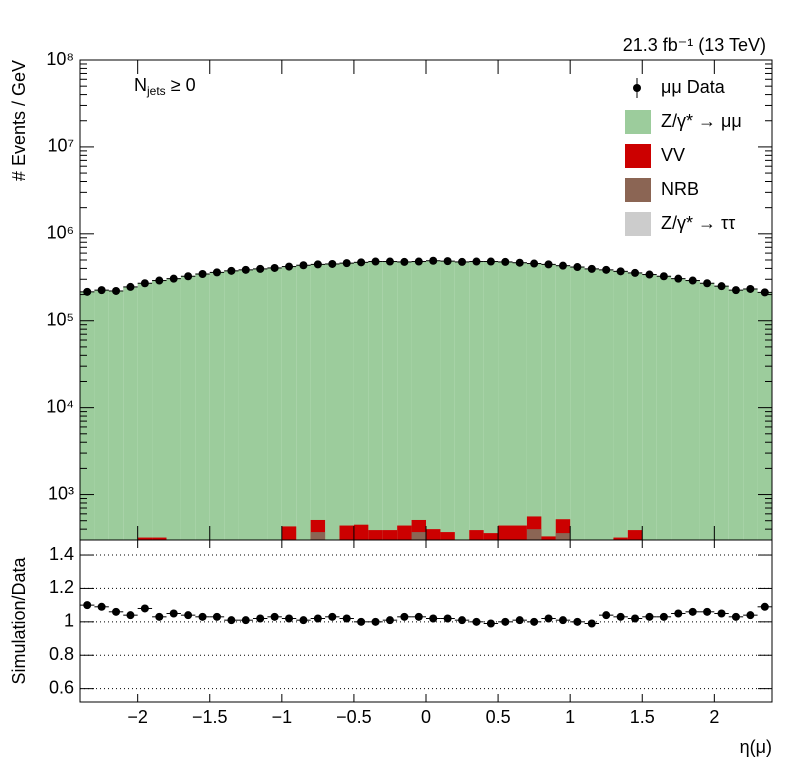 This screenshot has width=796, height=772. I want to click on annotation: Njets ≥ 0, so click(165, 86).